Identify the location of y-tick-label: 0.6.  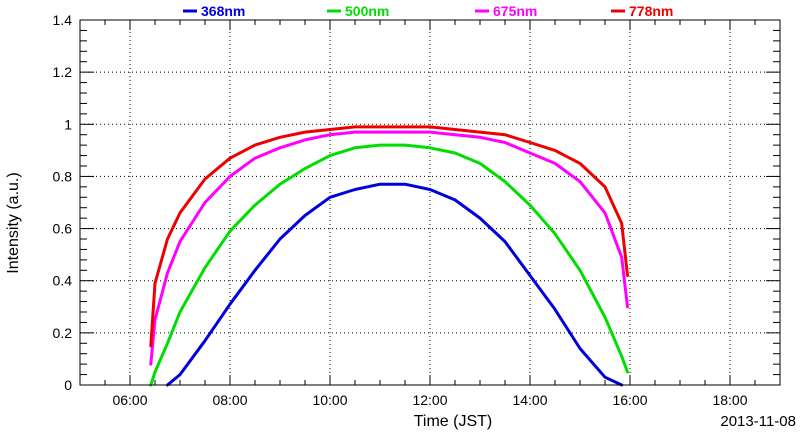
(63, 229).